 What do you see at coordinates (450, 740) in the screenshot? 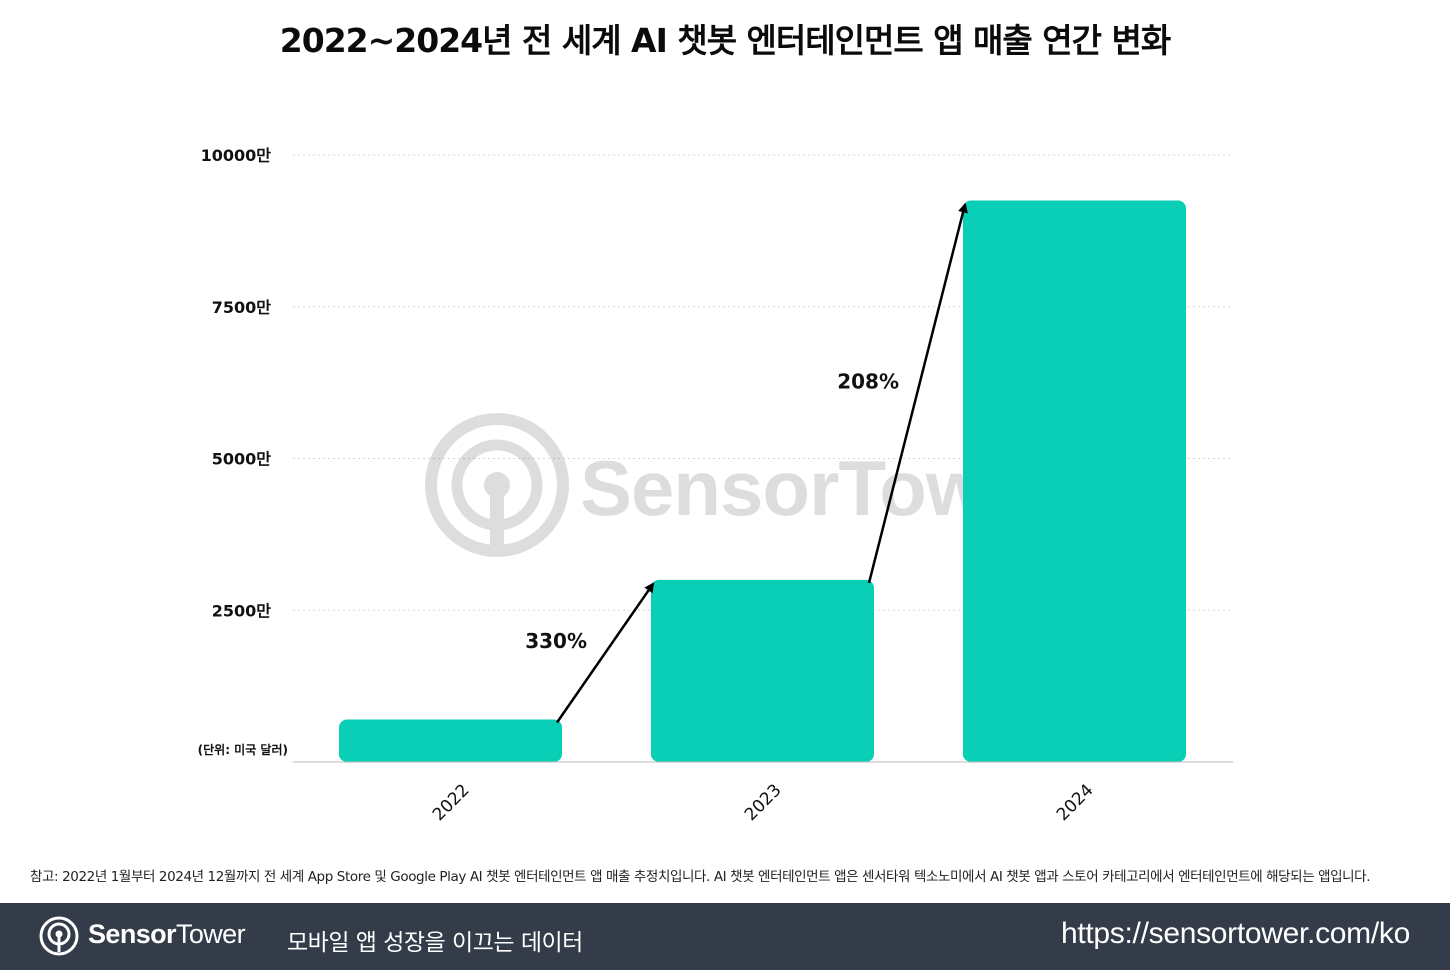
I see `bar-2022` at bounding box center [450, 740].